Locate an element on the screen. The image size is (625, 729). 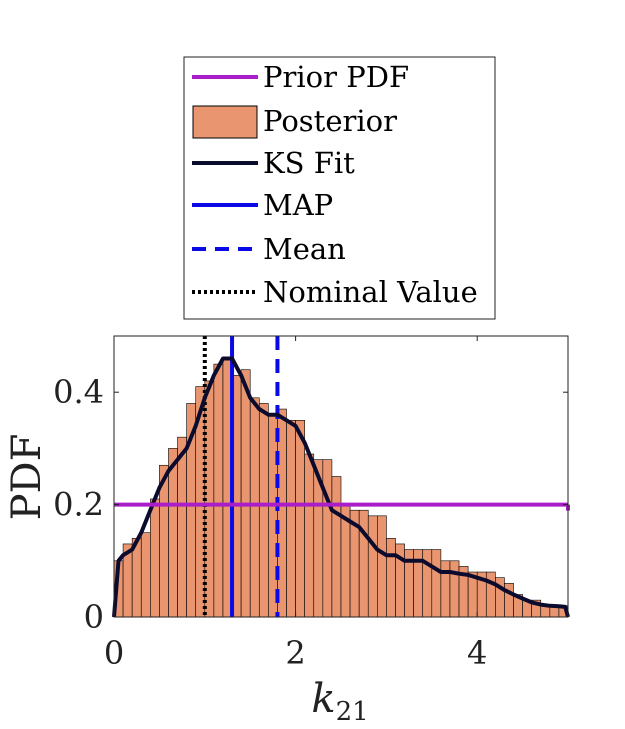
legend-label-posterior: Posterior is located at coordinates (330, 121).